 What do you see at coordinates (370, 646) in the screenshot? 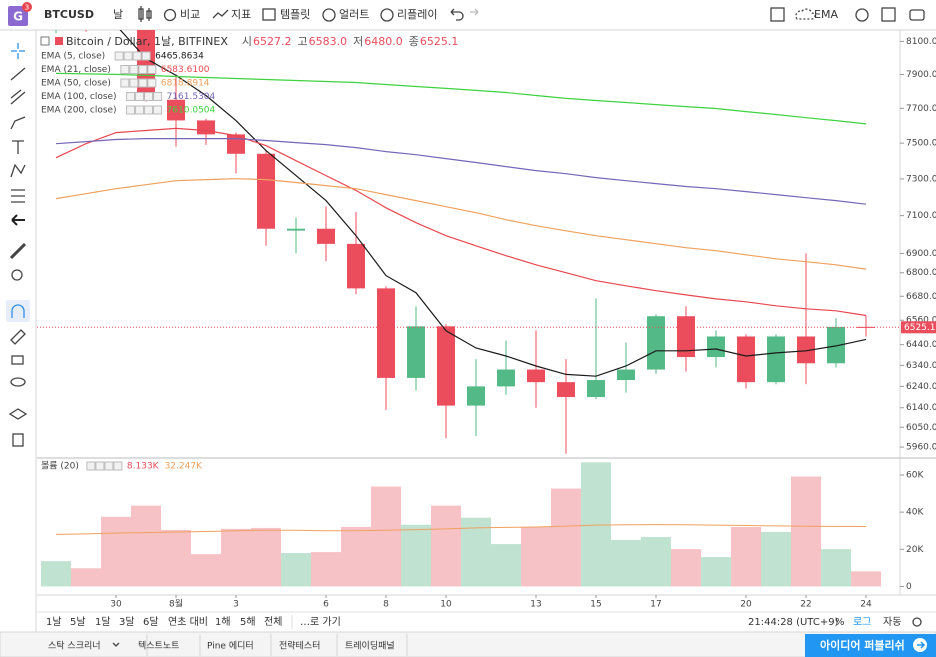
I see `footer-tab: 트레이딩패널` at bounding box center [370, 646].